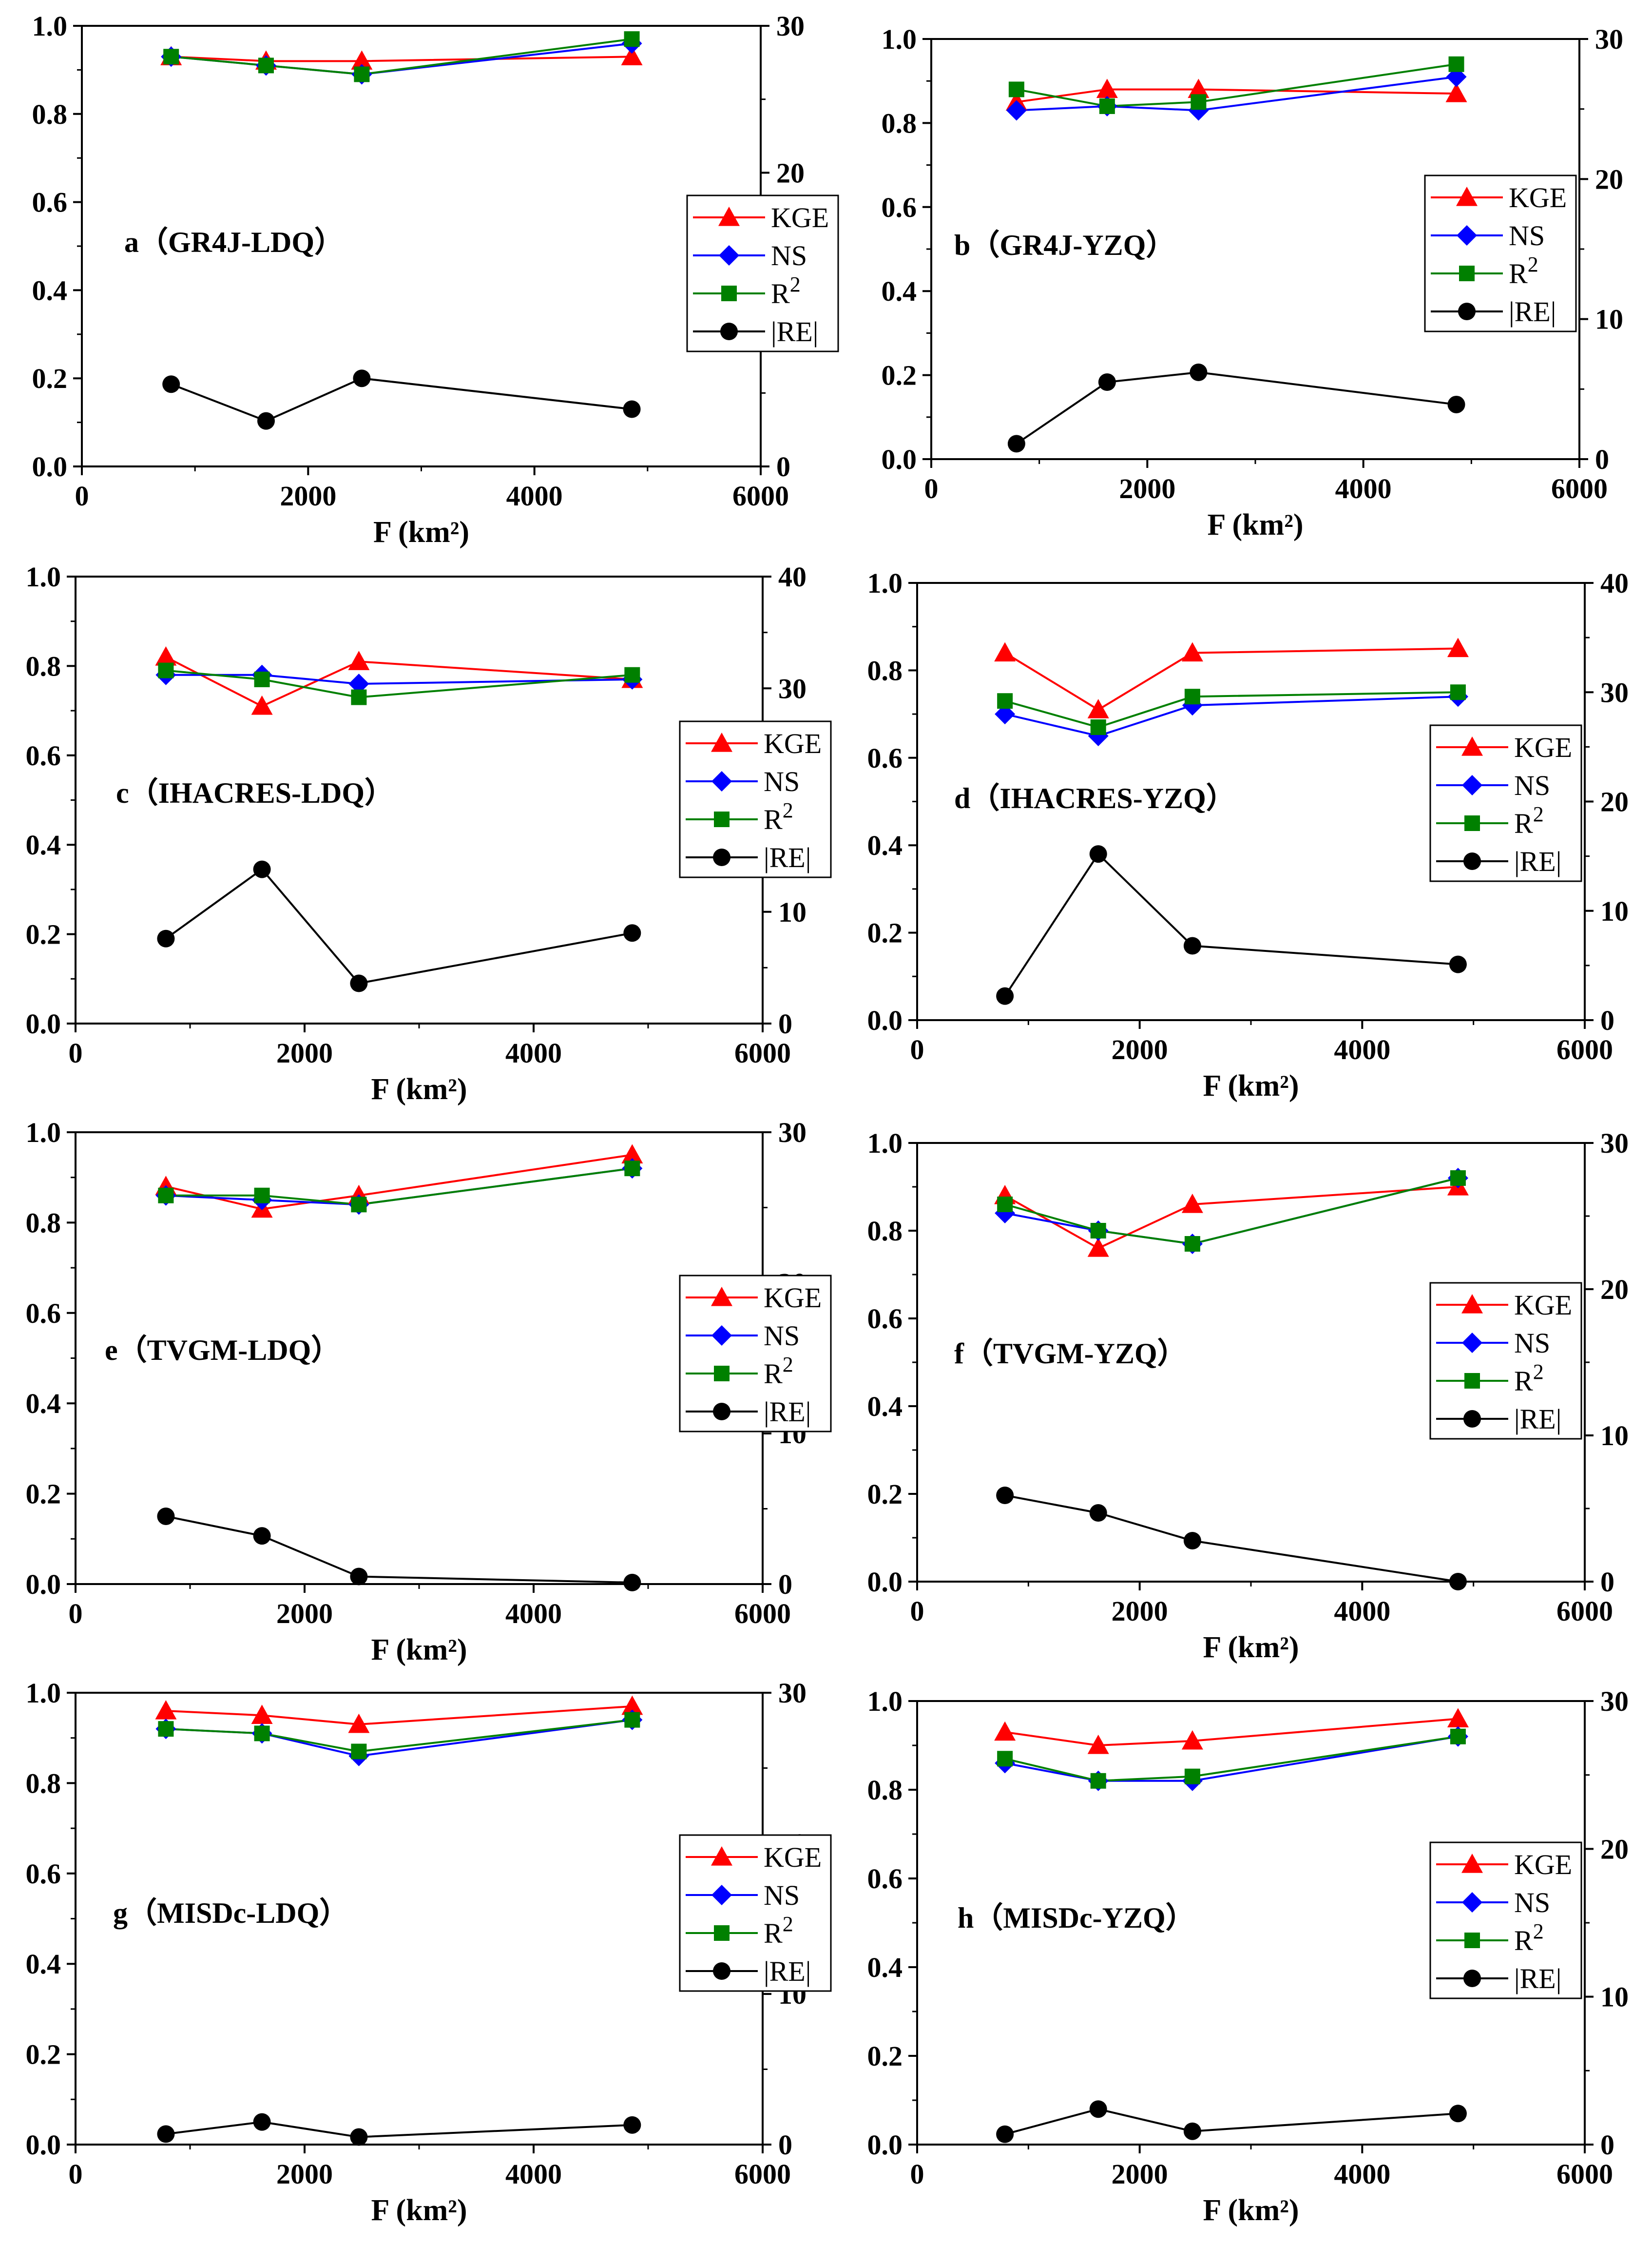  I want to click on x-tick-label: 4000, so click(533, 2174).